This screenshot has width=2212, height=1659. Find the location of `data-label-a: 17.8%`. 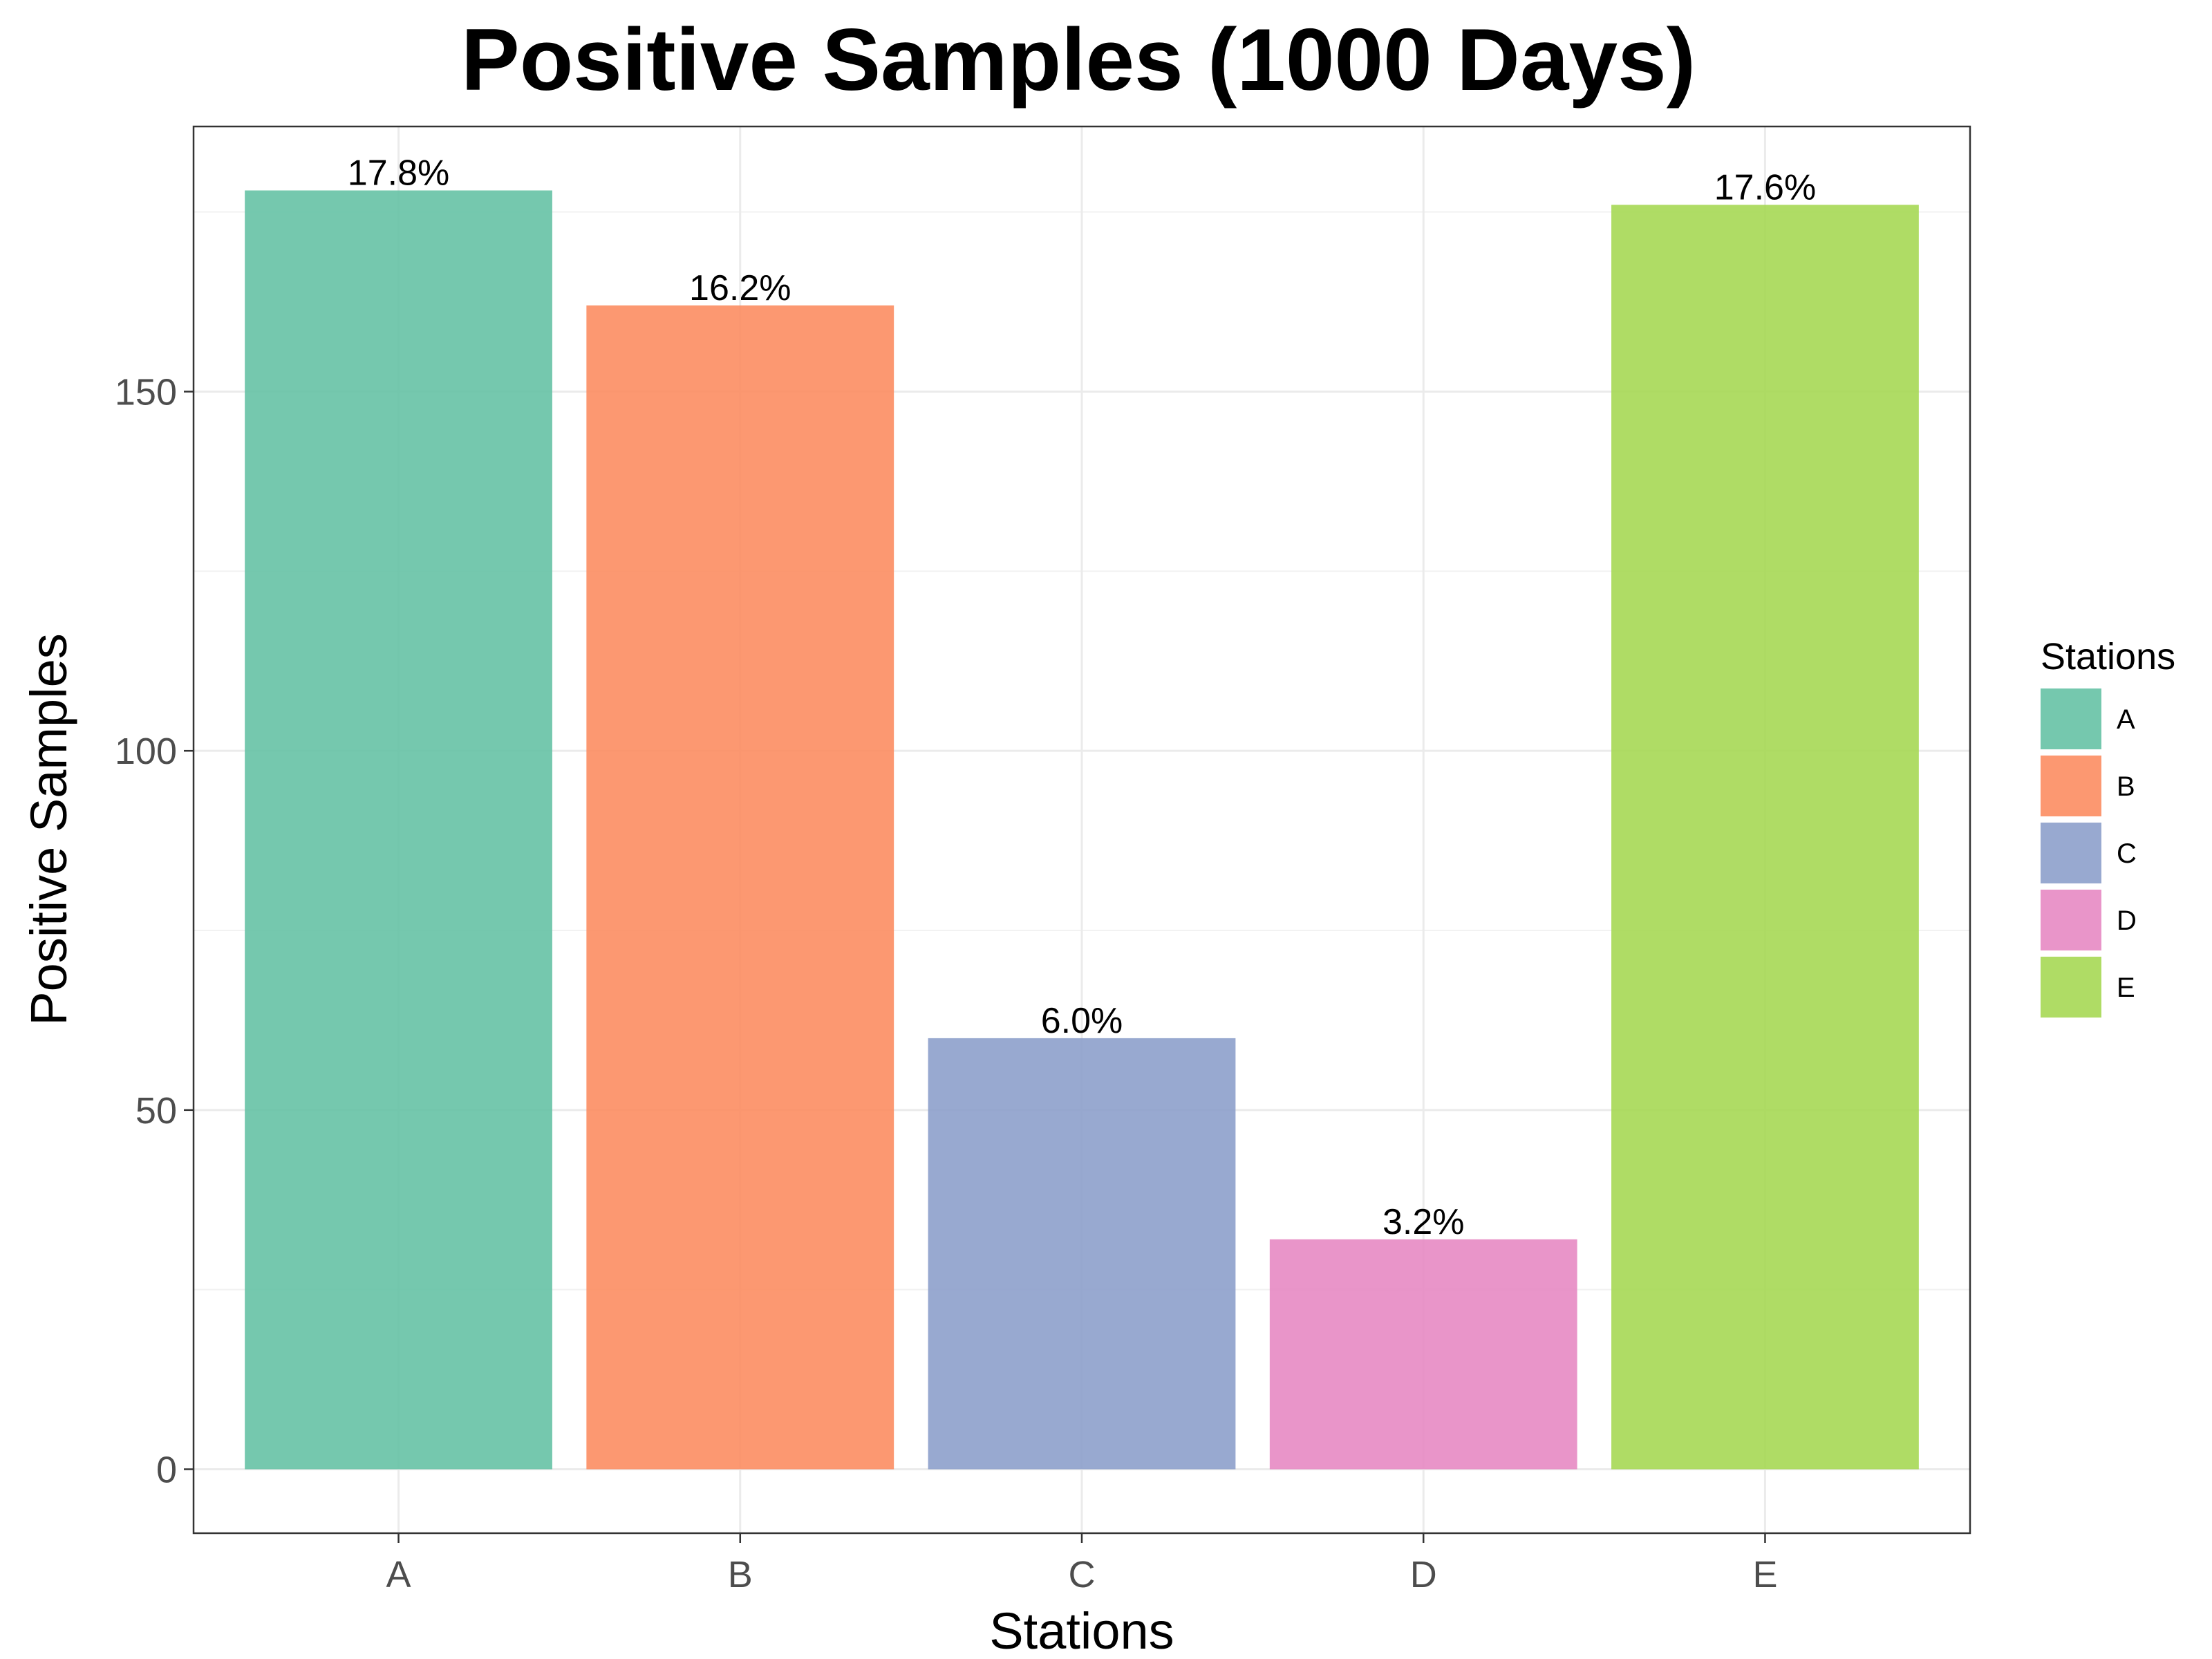

data-label-a: 17.8% is located at coordinates (398, 174).